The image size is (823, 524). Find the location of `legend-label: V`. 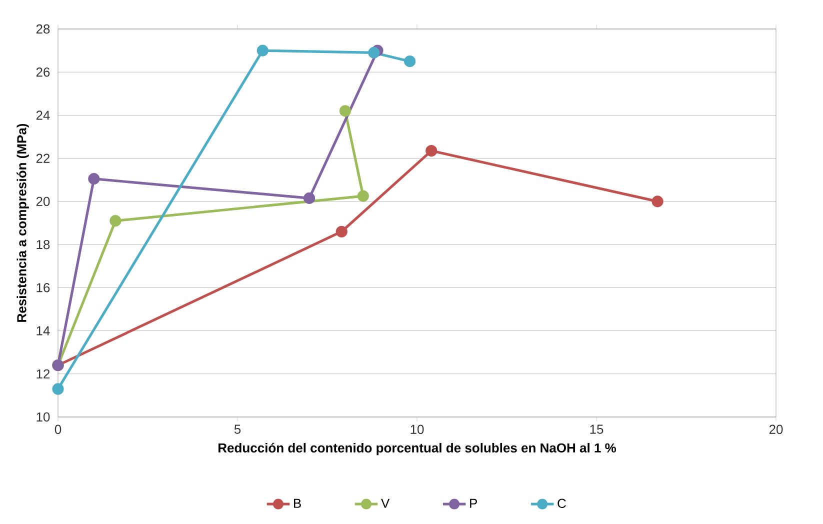

legend-label: V is located at coordinates (385, 503).